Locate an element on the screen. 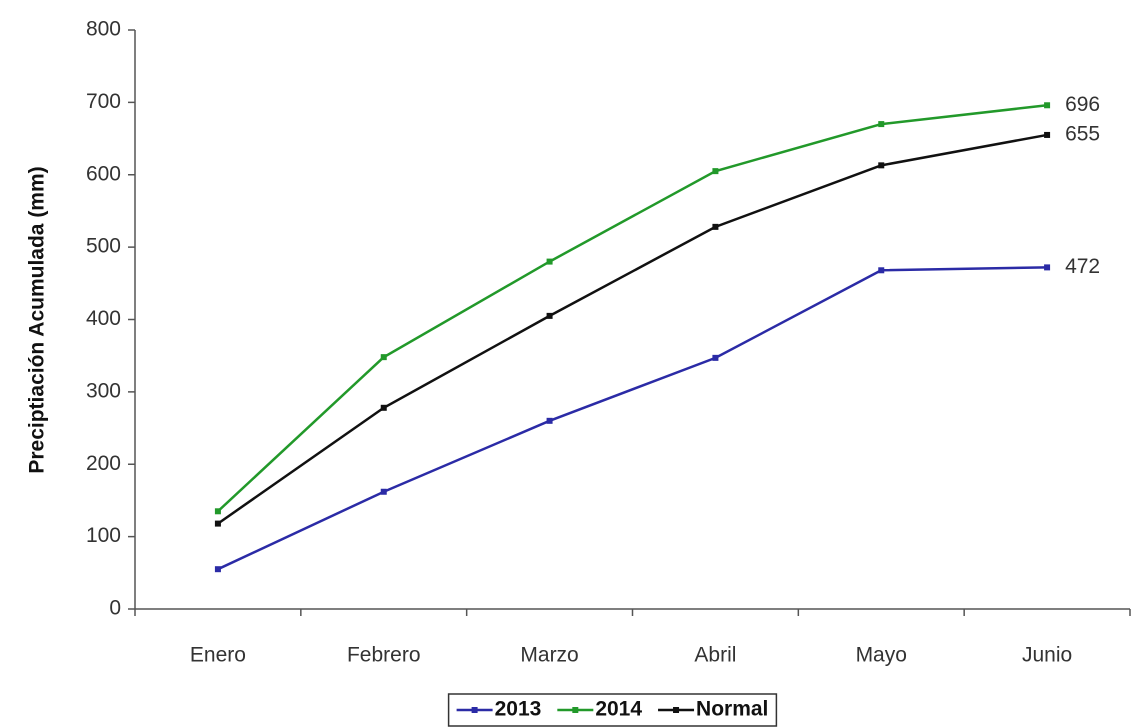 This screenshot has width=1134, height=728. legend: 2013 2014 Normal is located at coordinates (612, 710).